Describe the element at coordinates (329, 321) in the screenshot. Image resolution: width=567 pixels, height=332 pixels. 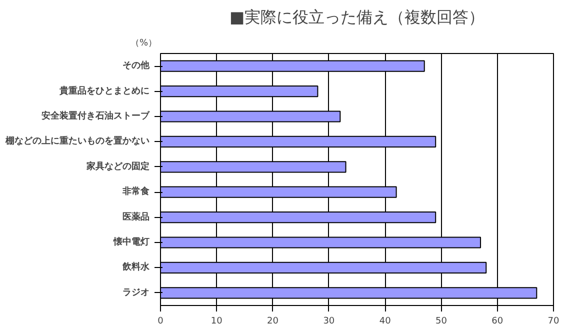
I see `x-tick-label: 30` at that location.